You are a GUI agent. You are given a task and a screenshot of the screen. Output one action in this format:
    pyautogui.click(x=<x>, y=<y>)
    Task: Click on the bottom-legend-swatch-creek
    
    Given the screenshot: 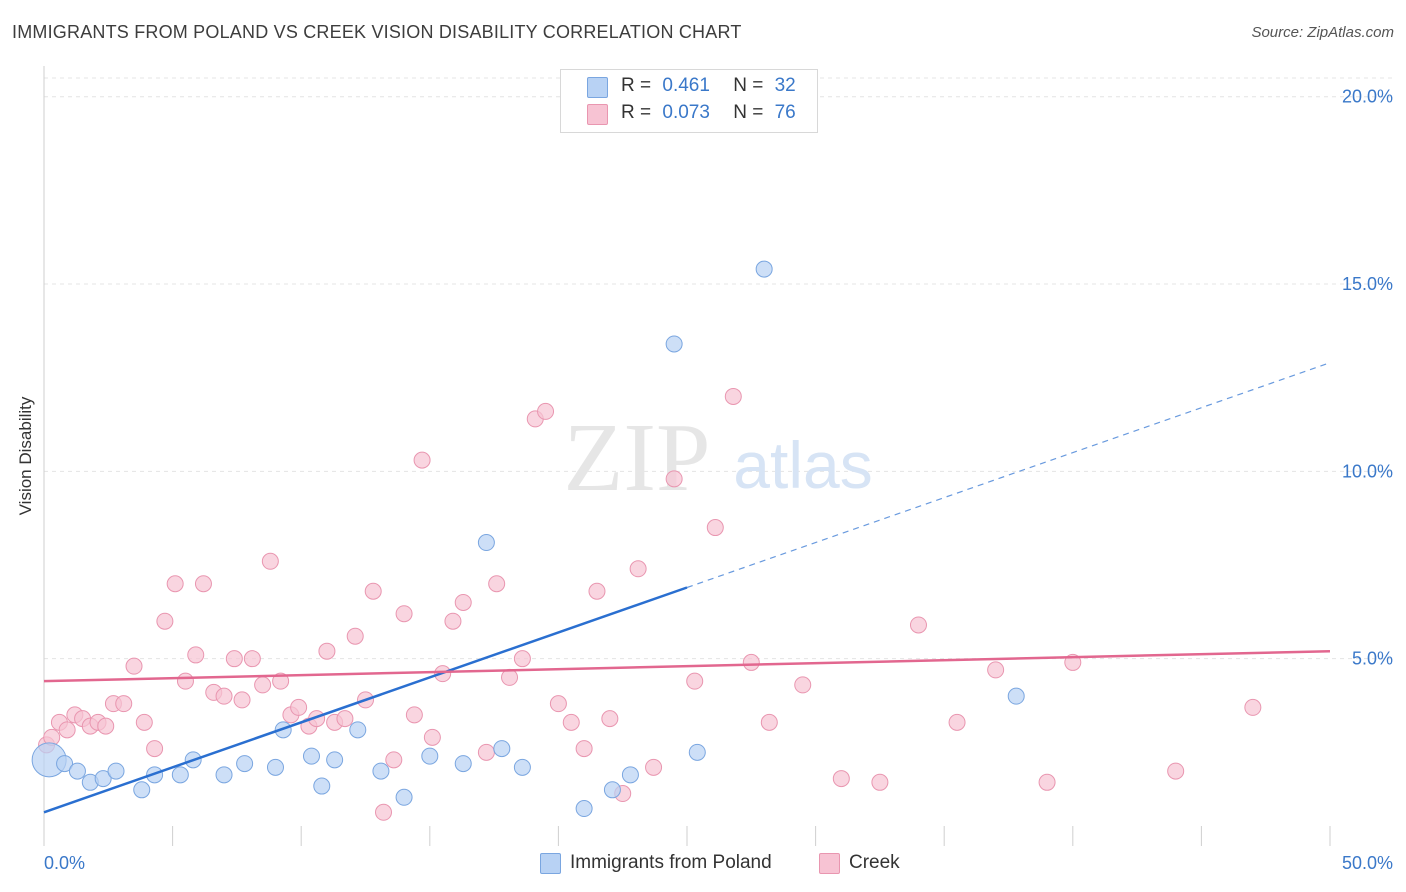 What is the action you would take?
    pyautogui.click(x=829, y=863)
    